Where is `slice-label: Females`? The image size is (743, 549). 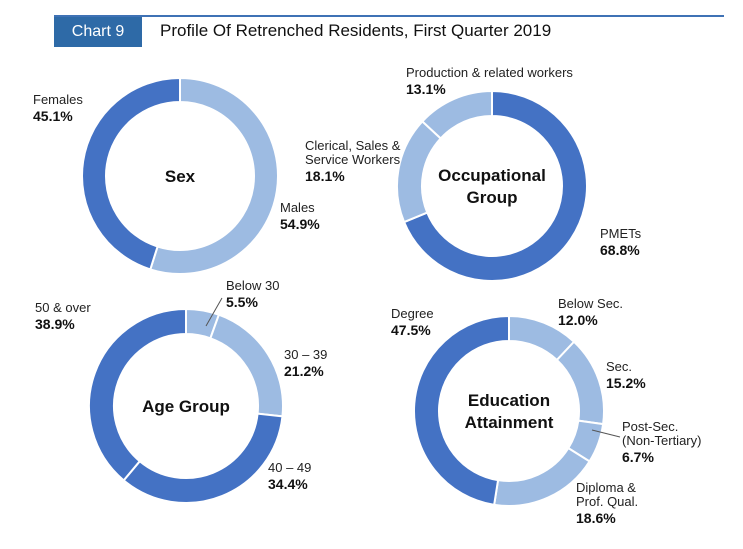
slice-label: Females is located at coordinates (58, 99).